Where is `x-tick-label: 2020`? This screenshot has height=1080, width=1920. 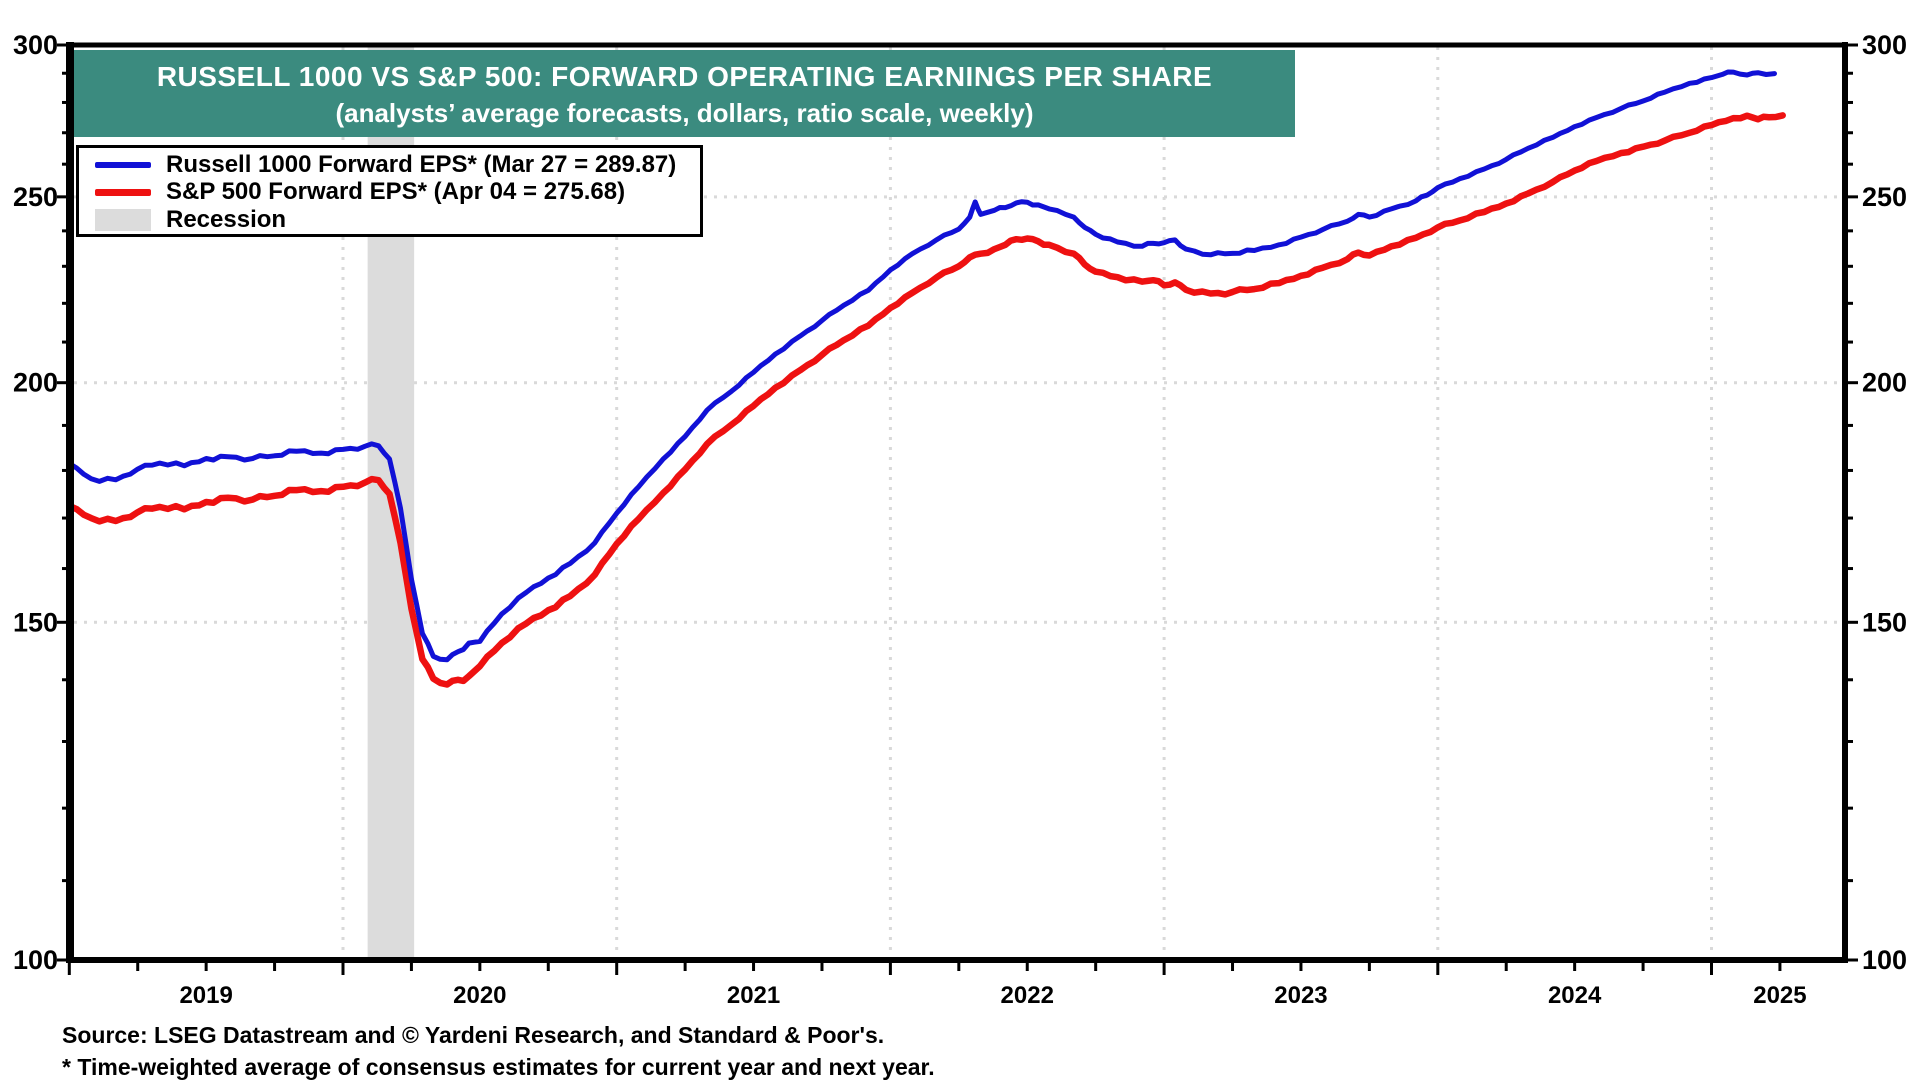 x-tick-label: 2020 is located at coordinates (479, 995).